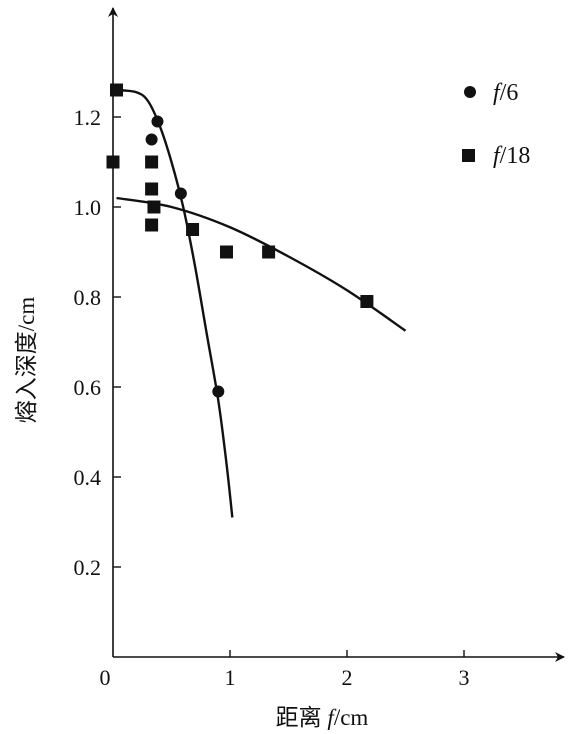 The height and width of the screenshot is (734, 579). Describe the element at coordinates (468, 155) in the screenshot. I see `legend-marker-f18` at that location.